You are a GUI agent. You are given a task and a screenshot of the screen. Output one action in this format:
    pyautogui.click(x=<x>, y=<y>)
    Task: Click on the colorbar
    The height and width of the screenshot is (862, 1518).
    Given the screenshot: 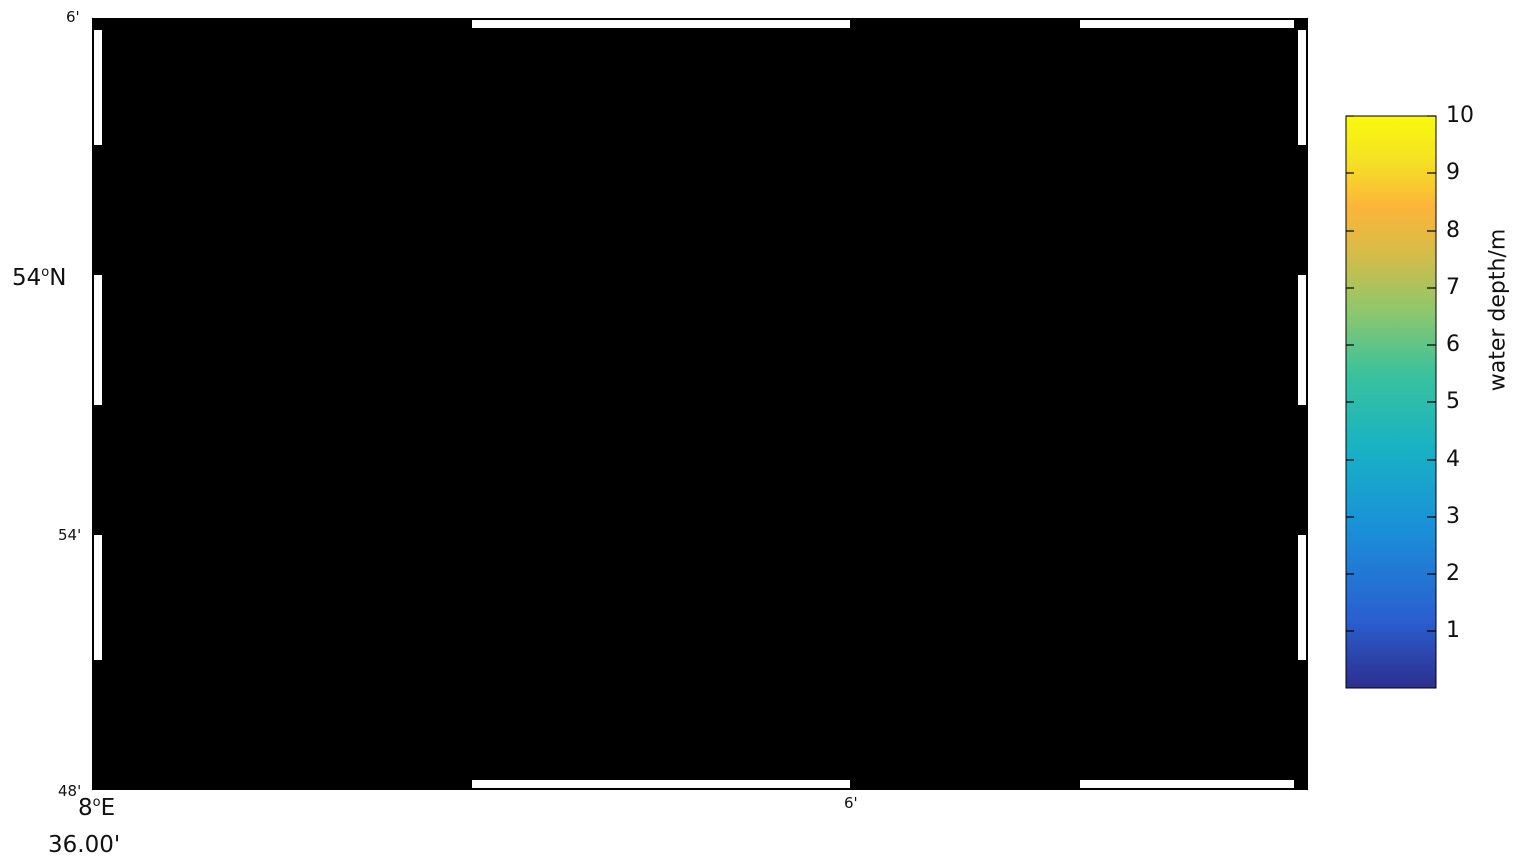 What is the action you would take?
    pyautogui.click(x=1391, y=402)
    